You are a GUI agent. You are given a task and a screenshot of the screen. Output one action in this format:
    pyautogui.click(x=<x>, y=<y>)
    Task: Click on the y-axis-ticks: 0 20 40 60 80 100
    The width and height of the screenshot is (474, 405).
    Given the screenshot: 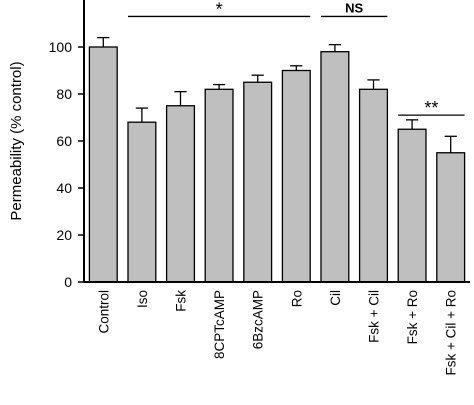 What is the action you would take?
    pyautogui.click(x=66, y=164)
    